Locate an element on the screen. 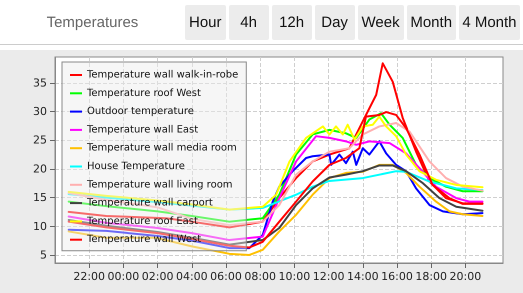 Image resolution: width=523 pixels, height=293 pixels. text: Month is located at coordinates (431, 22).